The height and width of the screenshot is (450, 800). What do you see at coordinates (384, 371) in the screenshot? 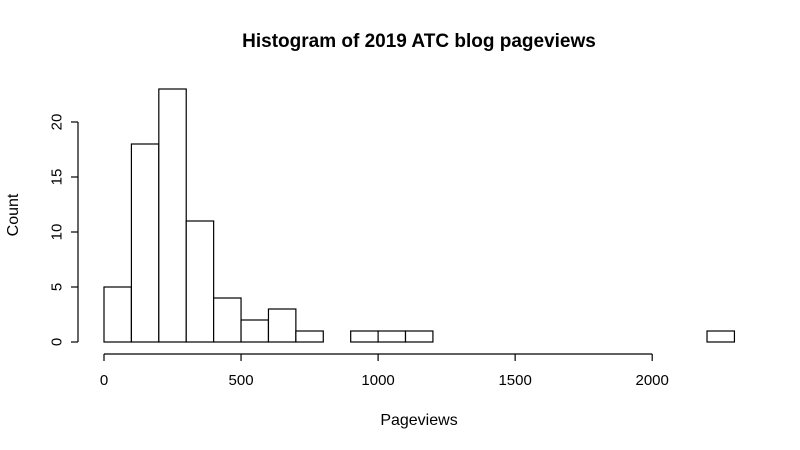
I see `x-axis: 0 500 1000 1500 2000` at bounding box center [384, 371].